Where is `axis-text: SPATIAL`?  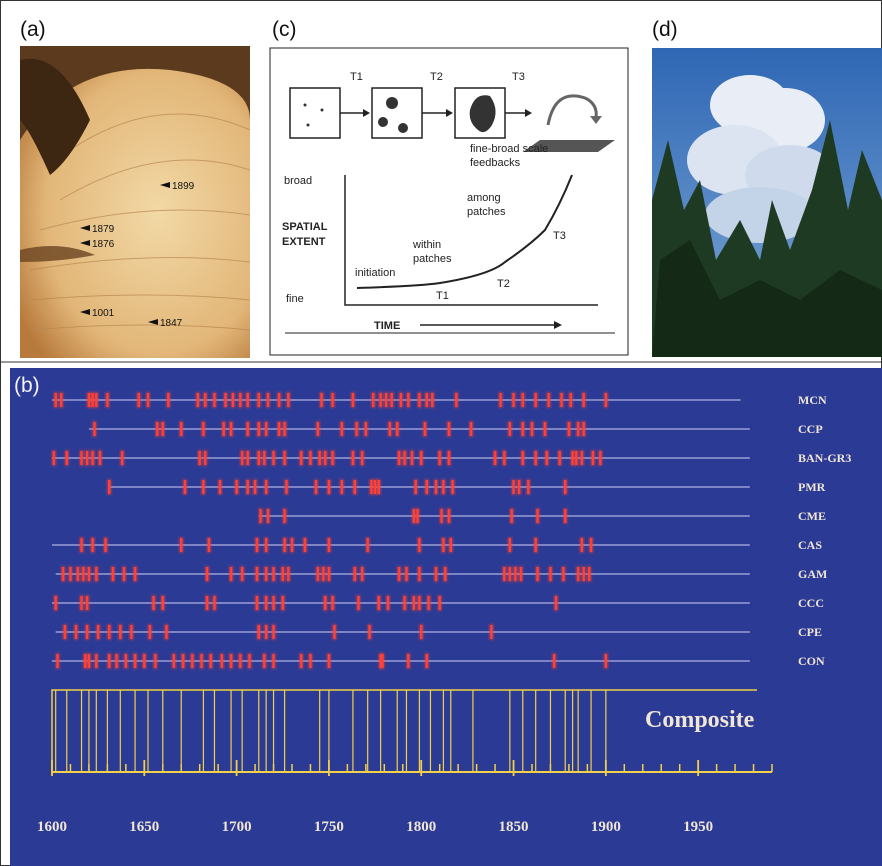
axis-text: SPATIAL is located at coordinates (305, 227).